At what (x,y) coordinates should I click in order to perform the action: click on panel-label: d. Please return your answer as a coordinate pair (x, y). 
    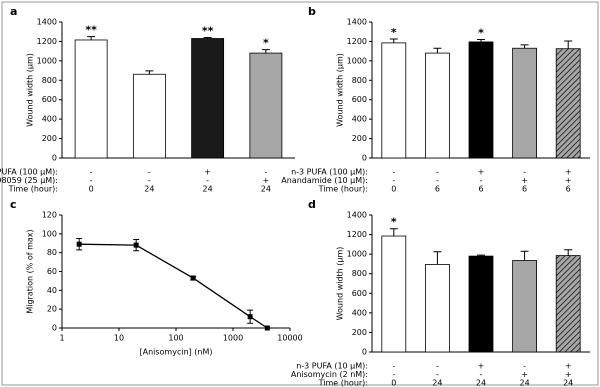
    Looking at the image, I should click on (312, 204).